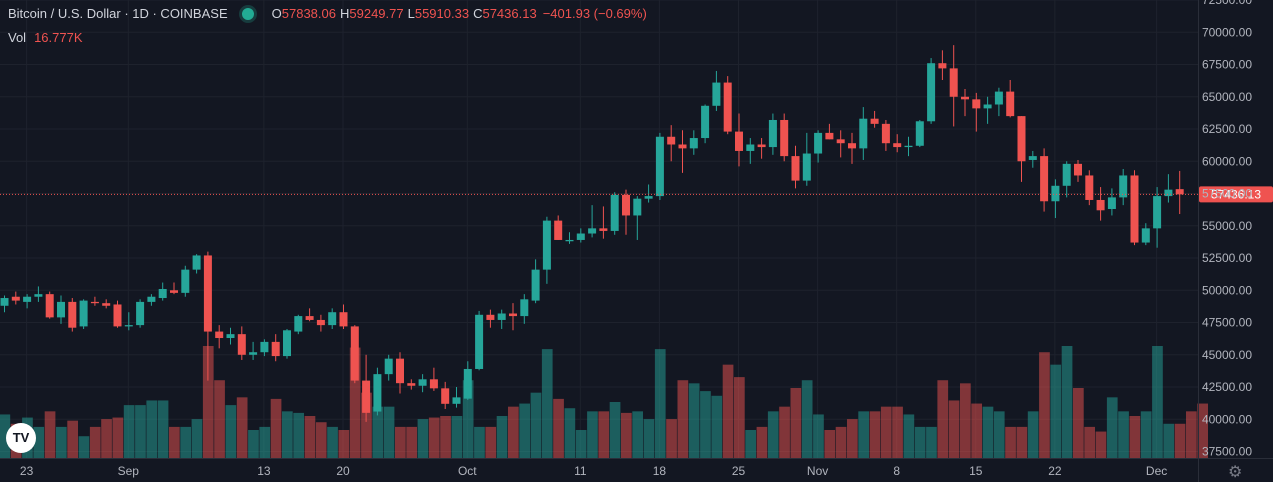 This screenshot has width=1273, height=482. Describe the element at coordinates (636, 194) in the screenshot. I see `last-price-line: 57436.13` at that location.